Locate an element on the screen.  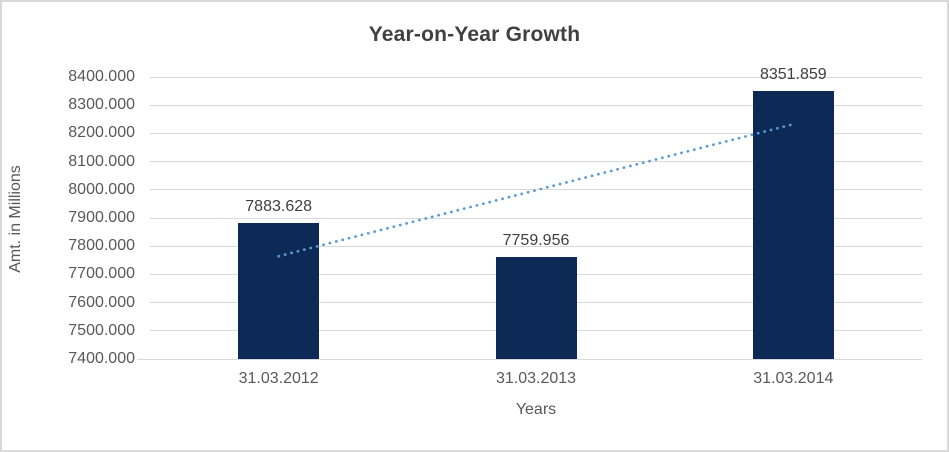
y-tick-label: 8300.000 is located at coordinates (101, 105).